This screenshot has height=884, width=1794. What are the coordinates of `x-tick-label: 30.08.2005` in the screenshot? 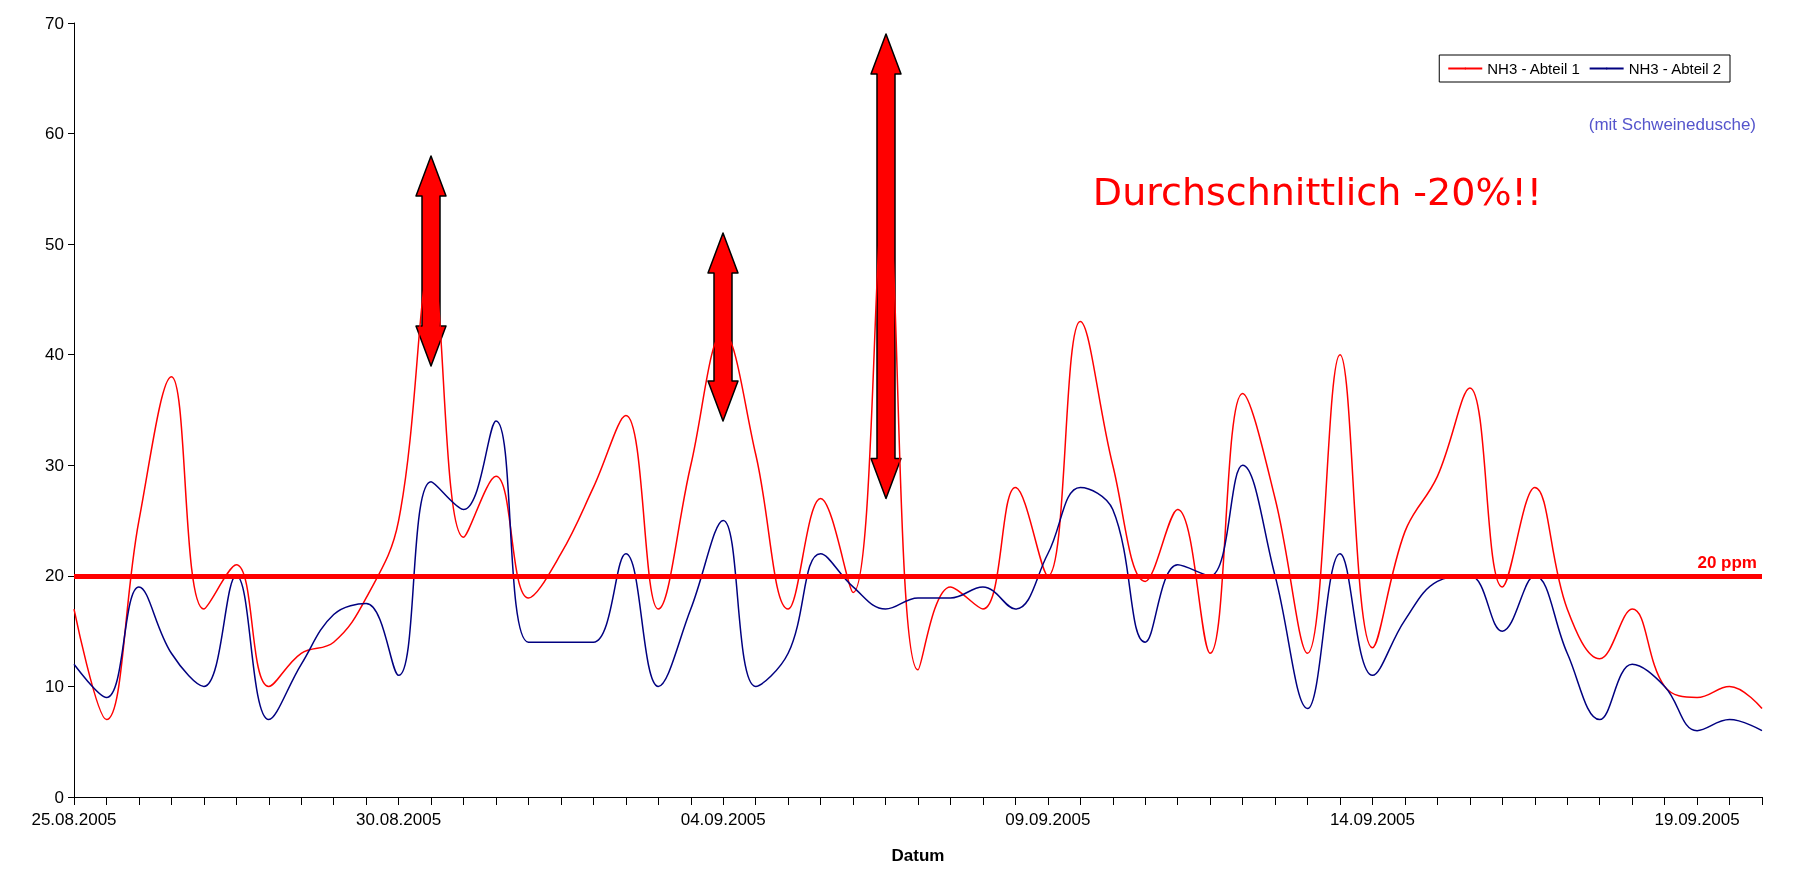 It's located at (399, 819).